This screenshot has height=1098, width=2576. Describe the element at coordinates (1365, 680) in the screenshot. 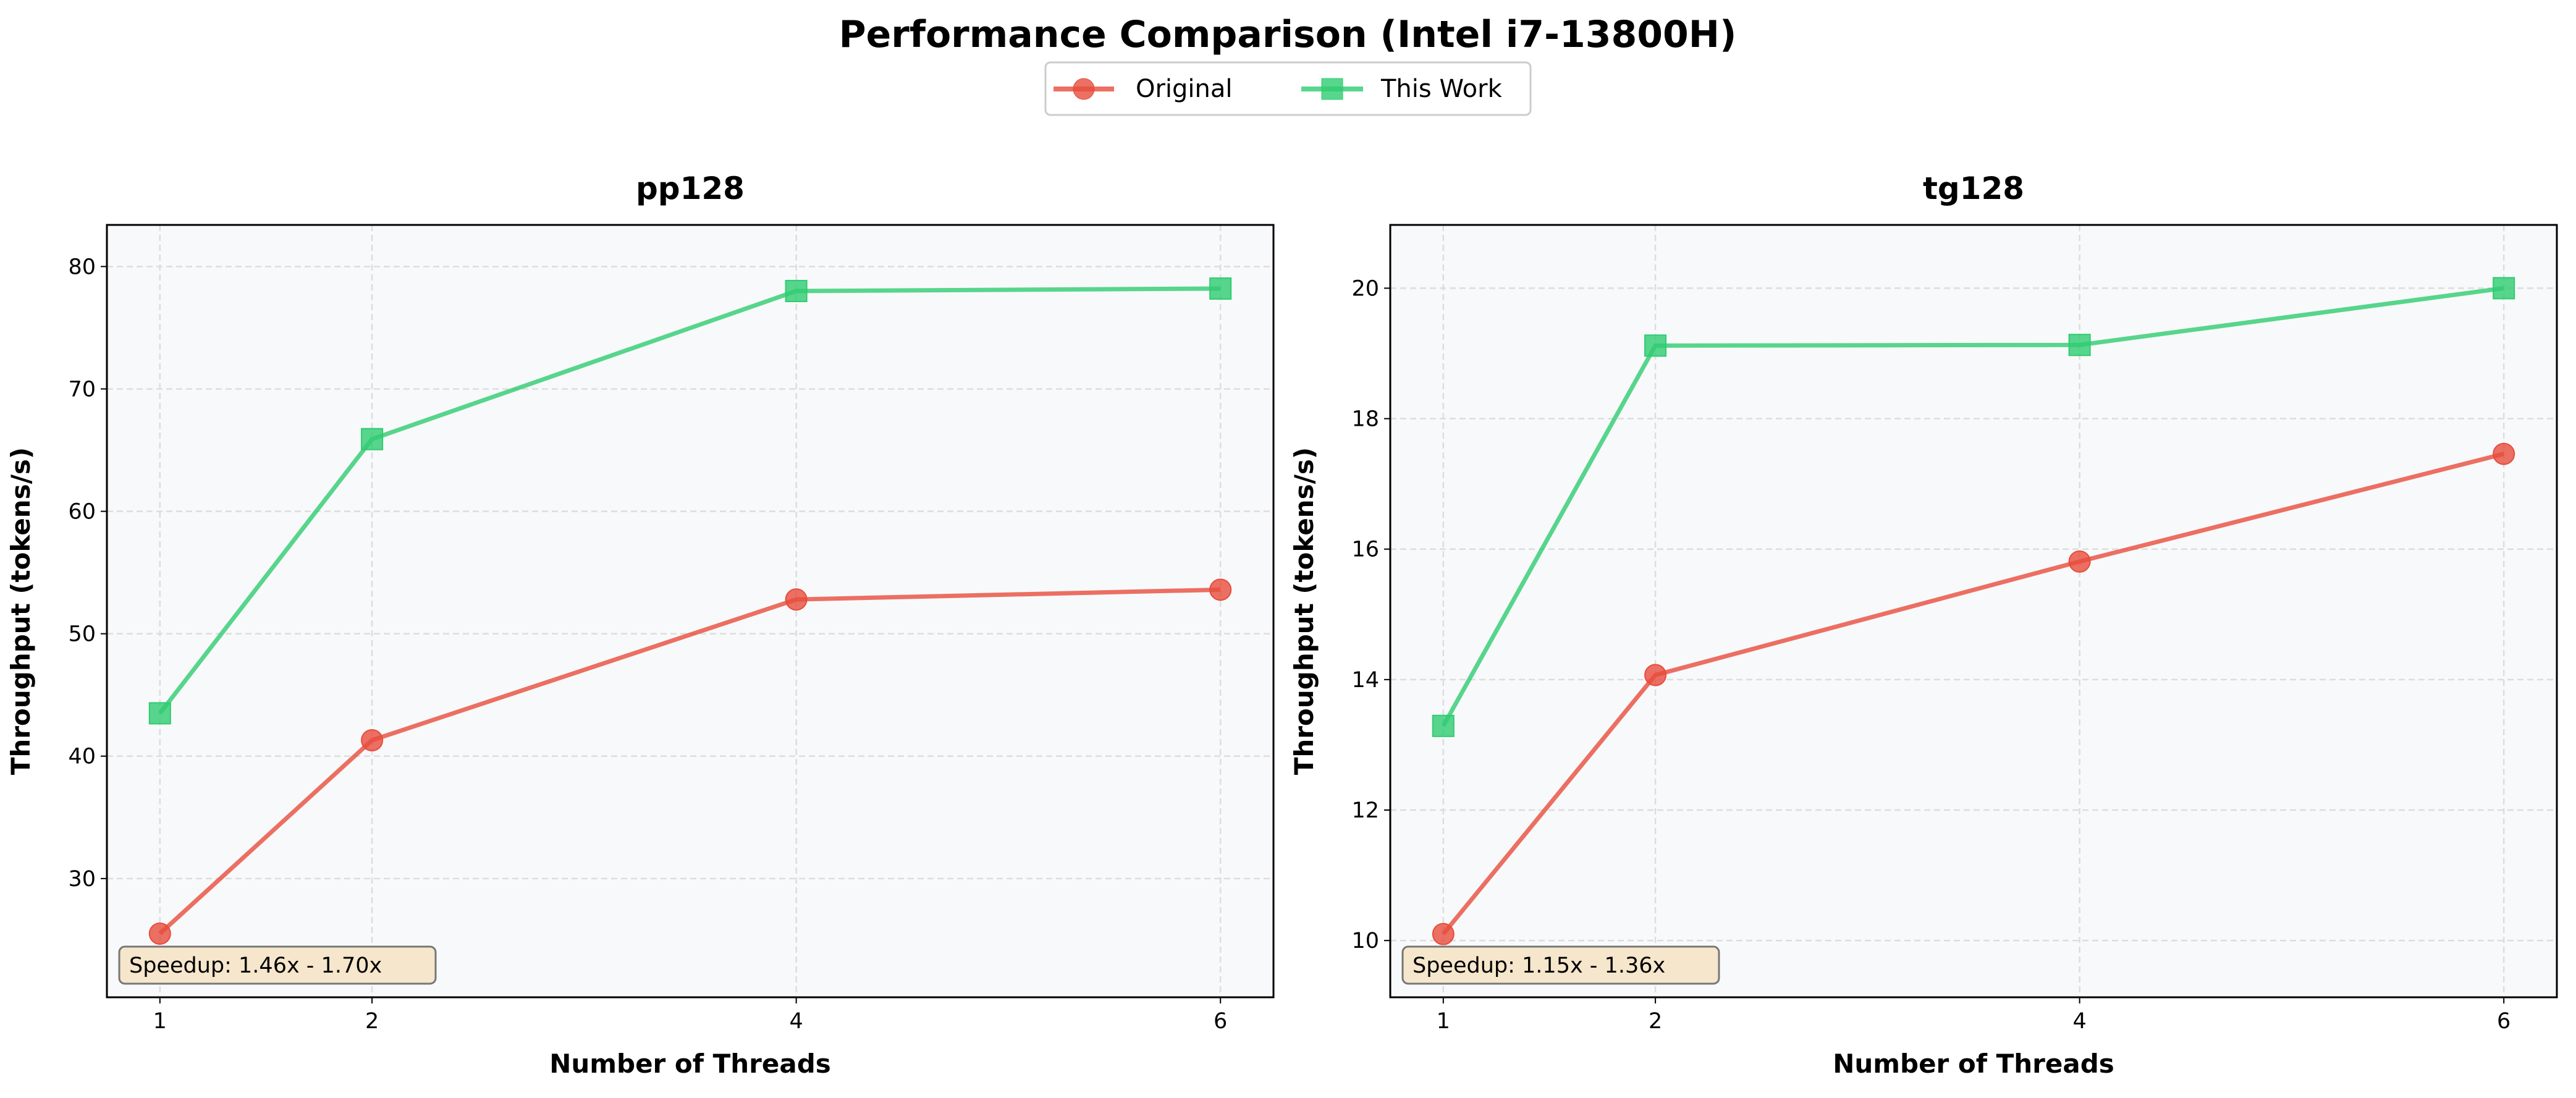

I see `y-tick-label: 14` at that location.